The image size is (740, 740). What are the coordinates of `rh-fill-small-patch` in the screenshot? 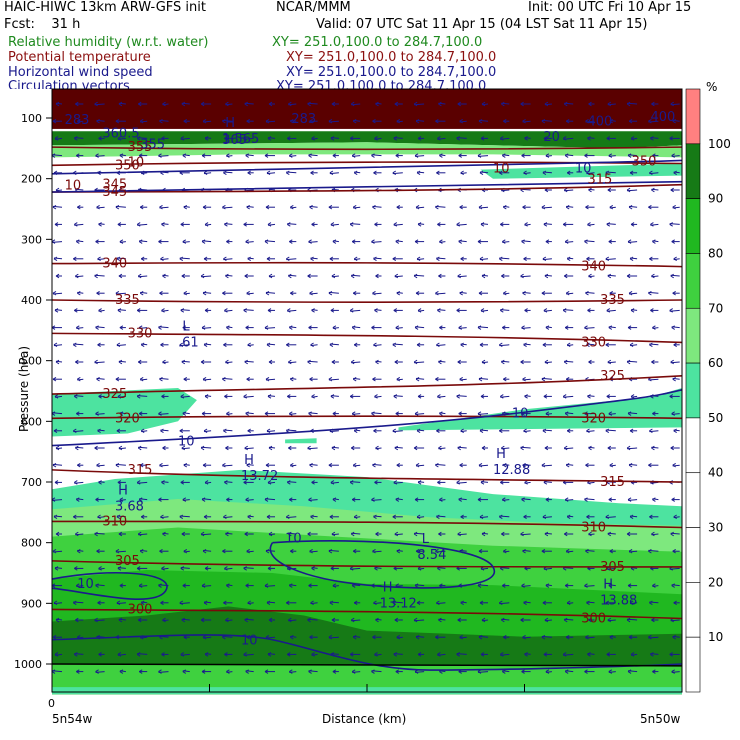 It's located at (301, 441).